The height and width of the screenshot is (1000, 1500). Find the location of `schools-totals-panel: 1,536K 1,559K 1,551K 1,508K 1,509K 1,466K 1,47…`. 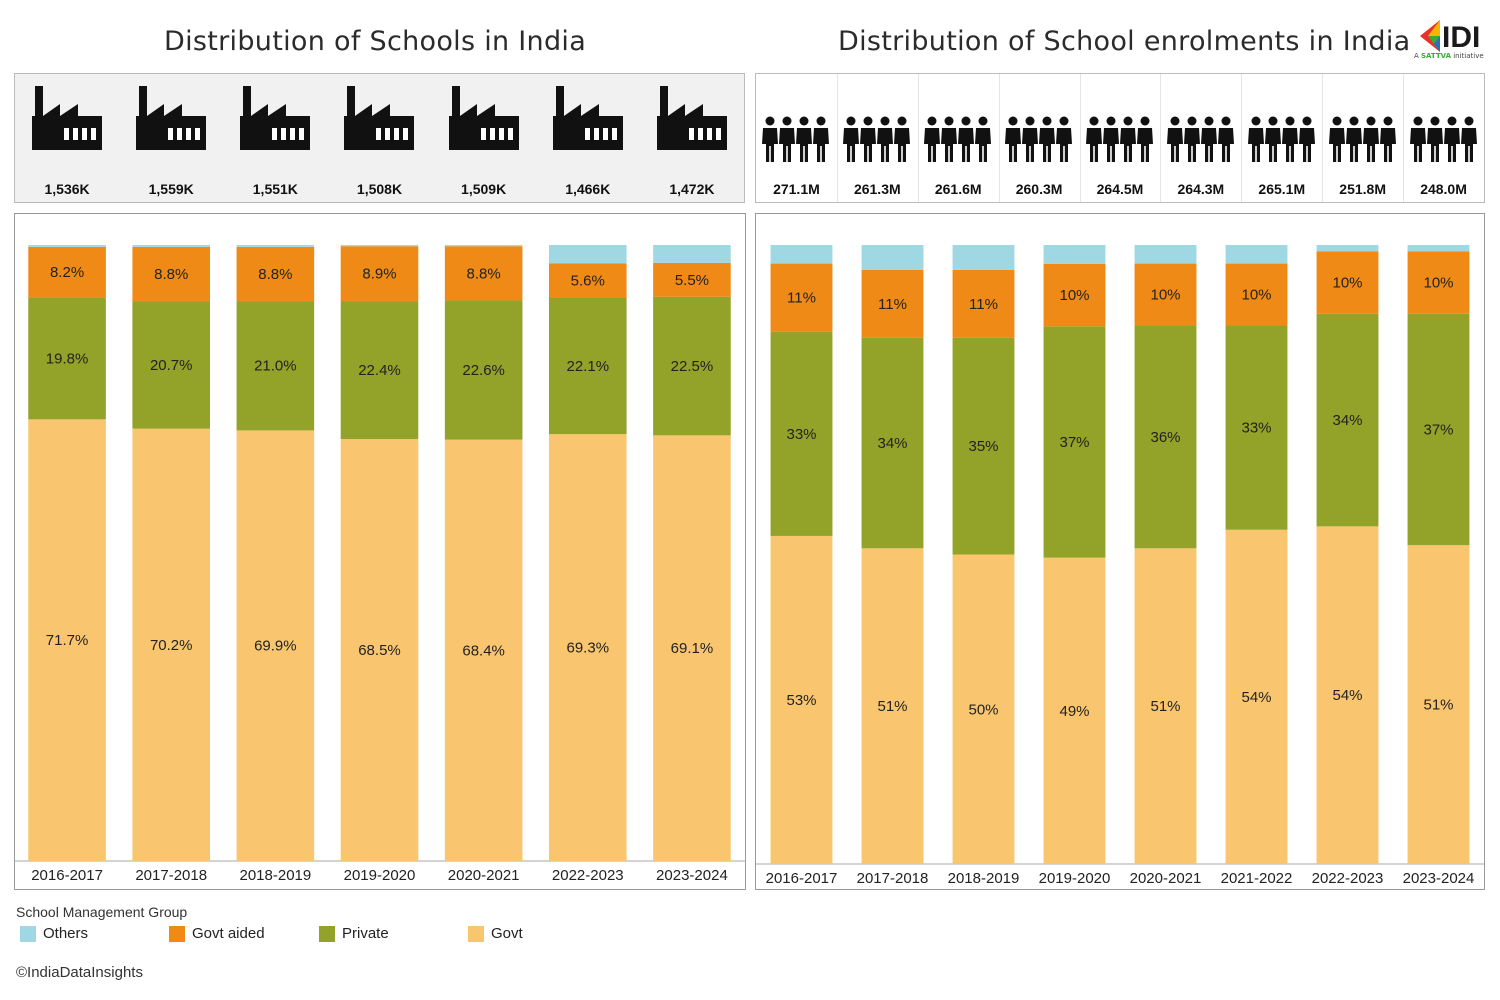

schools-totals-panel: 1,536K 1,559K 1,551K 1,508K 1,509K 1,466K 1,47… is located at coordinates (379, 138).